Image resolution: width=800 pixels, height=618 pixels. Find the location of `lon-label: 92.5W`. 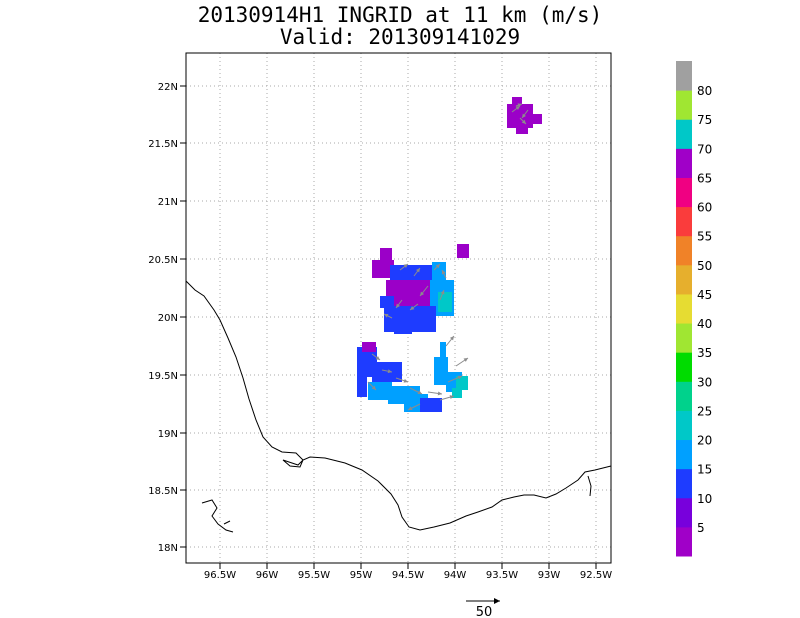

lon-label: 92.5W is located at coordinates (596, 575).